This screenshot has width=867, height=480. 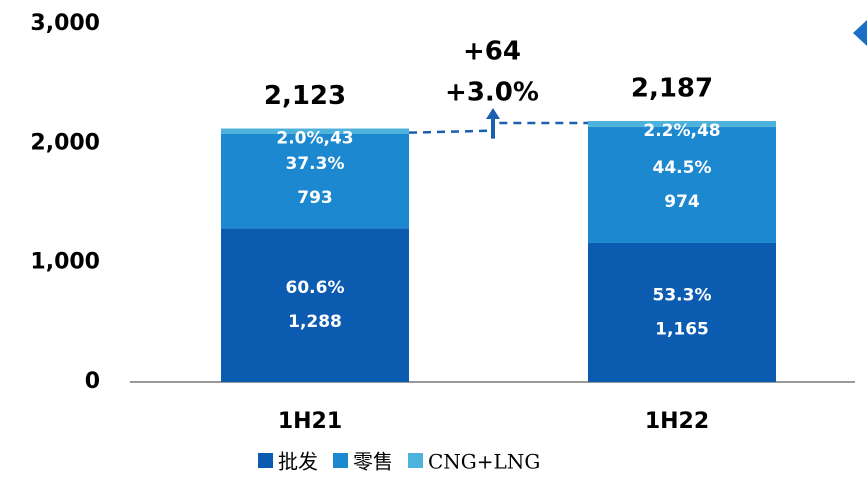 What do you see at coordinates (305, 96) in the screenshot?
I see `total-label: 2,123` at bounding box center [305, 96].